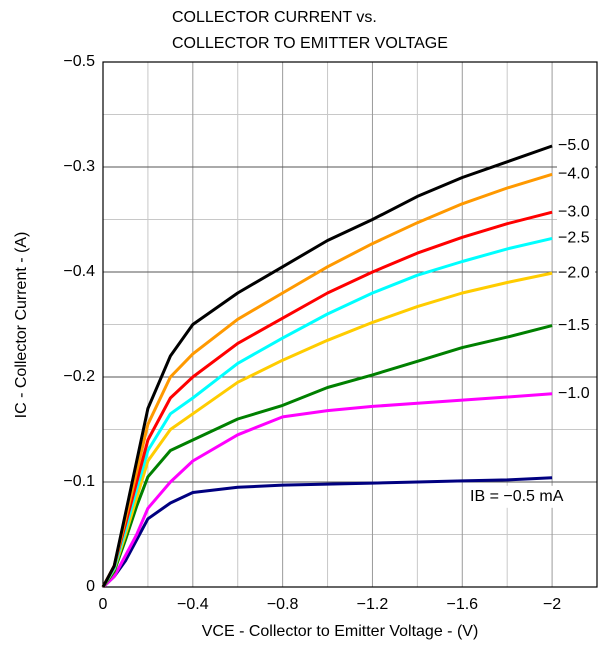 The width and height of the screenshot is (609, 647). What do you see at coordinates (327, 532) in the screenshot?
I see `series-line` at bounding box center [327, 532].